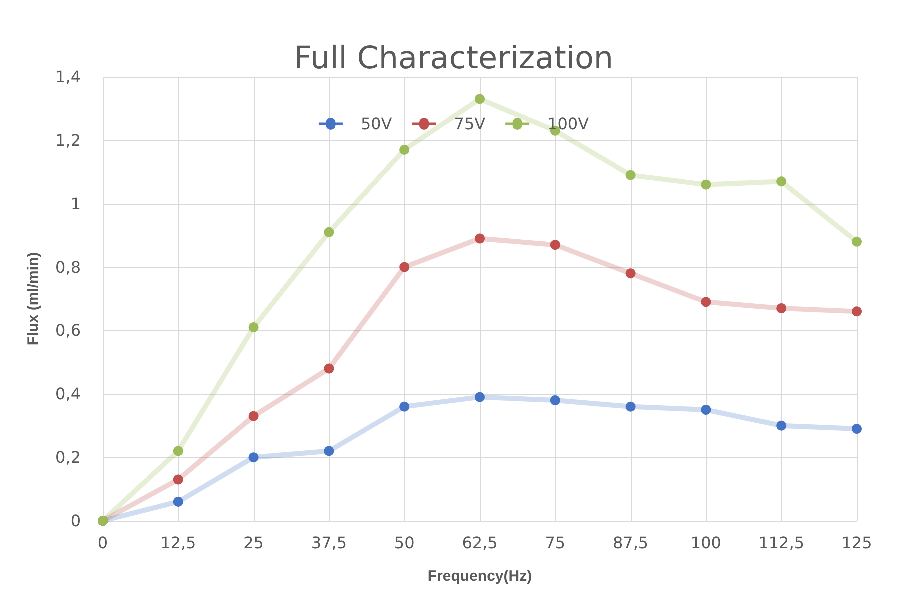  What do you see at coordinates (480, 543) in the screenshot?
I see `x-tick-label: 62,5` at bounding box center [480, 543].